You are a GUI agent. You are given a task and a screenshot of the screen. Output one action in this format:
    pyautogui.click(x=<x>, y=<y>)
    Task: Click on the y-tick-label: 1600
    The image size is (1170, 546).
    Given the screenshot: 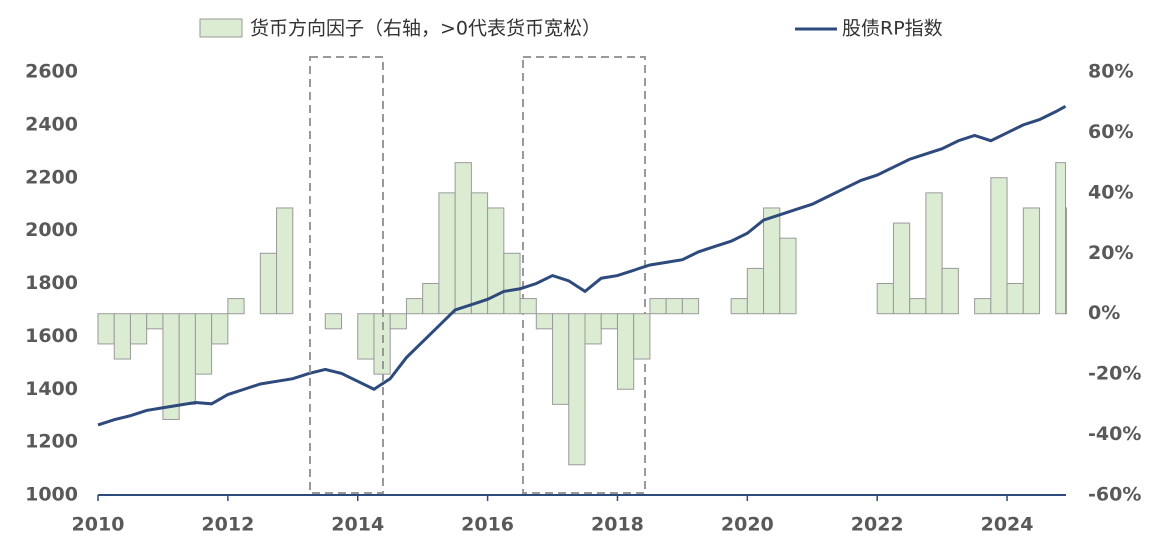 What is the action you would take?
    pyautogui.click(x=51, y=336)
    